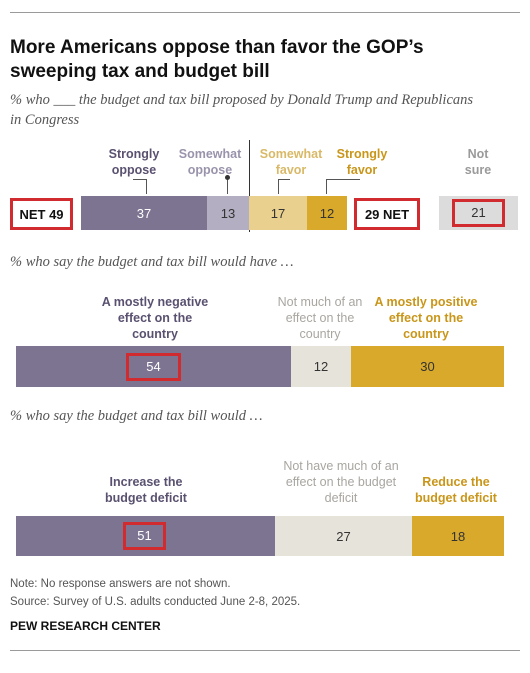  What do you see at coordinates (85, 626) in the screenshot?
I see `footer-org: PEW RESEARCH CENTER` at bounding box center [85, 626].